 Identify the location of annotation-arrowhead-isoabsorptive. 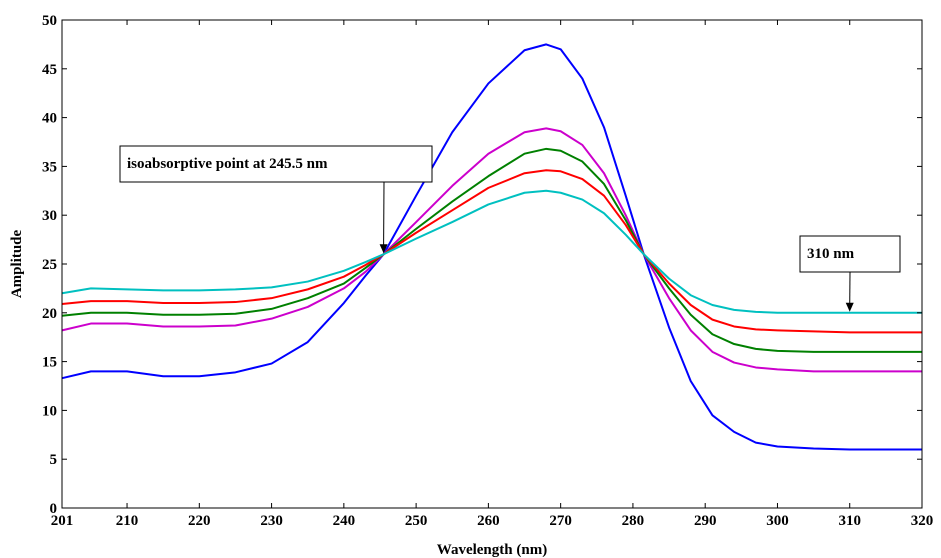
(383, 249).